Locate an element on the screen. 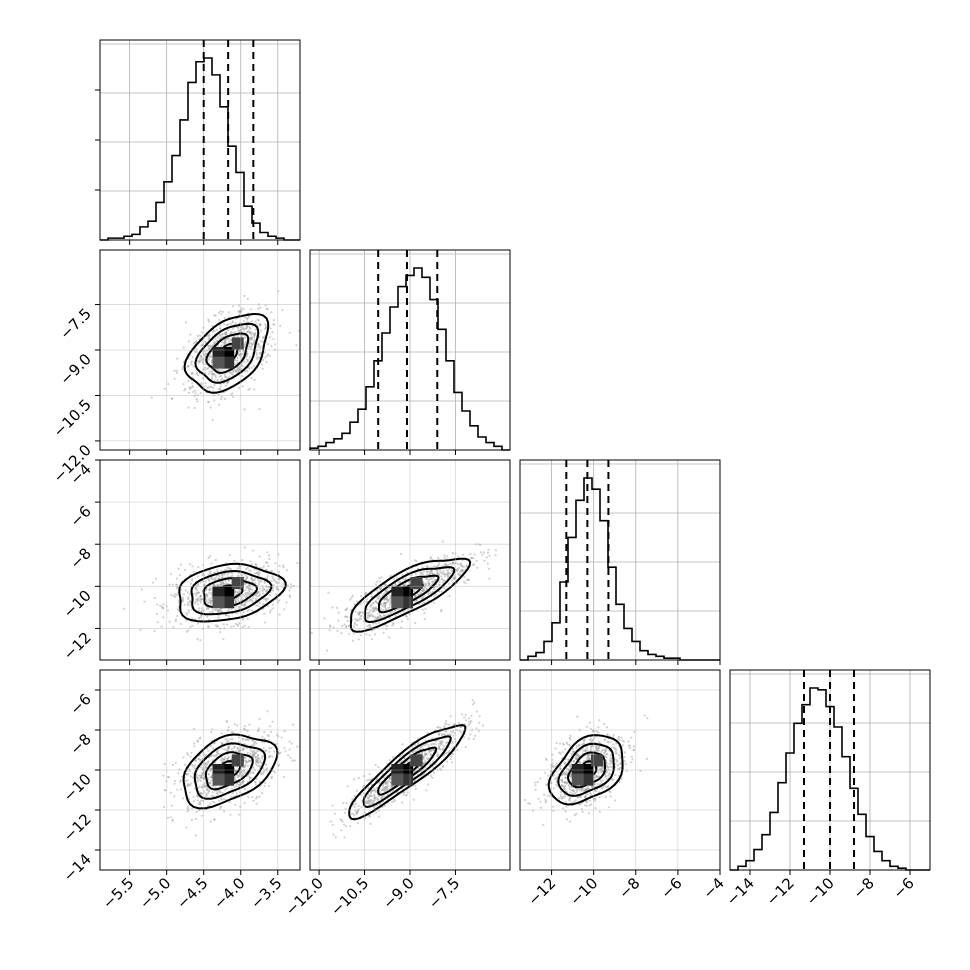 The width and height of the screenshot is (970, 970). pair-content is located at coordinates (211, 594).